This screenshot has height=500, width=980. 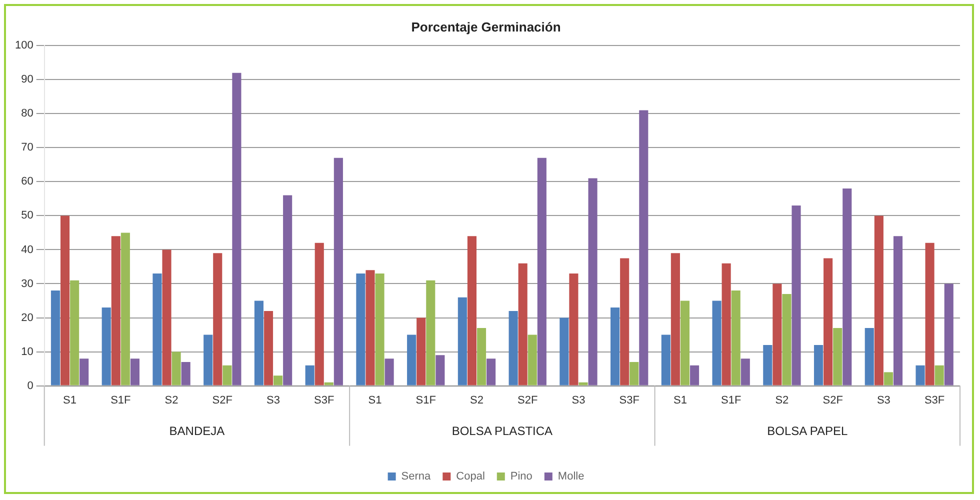 What do you see at coordinates (27, 148) in the screenshot?
I see `y-tick-label: 70` at bounding box center [27, 148].